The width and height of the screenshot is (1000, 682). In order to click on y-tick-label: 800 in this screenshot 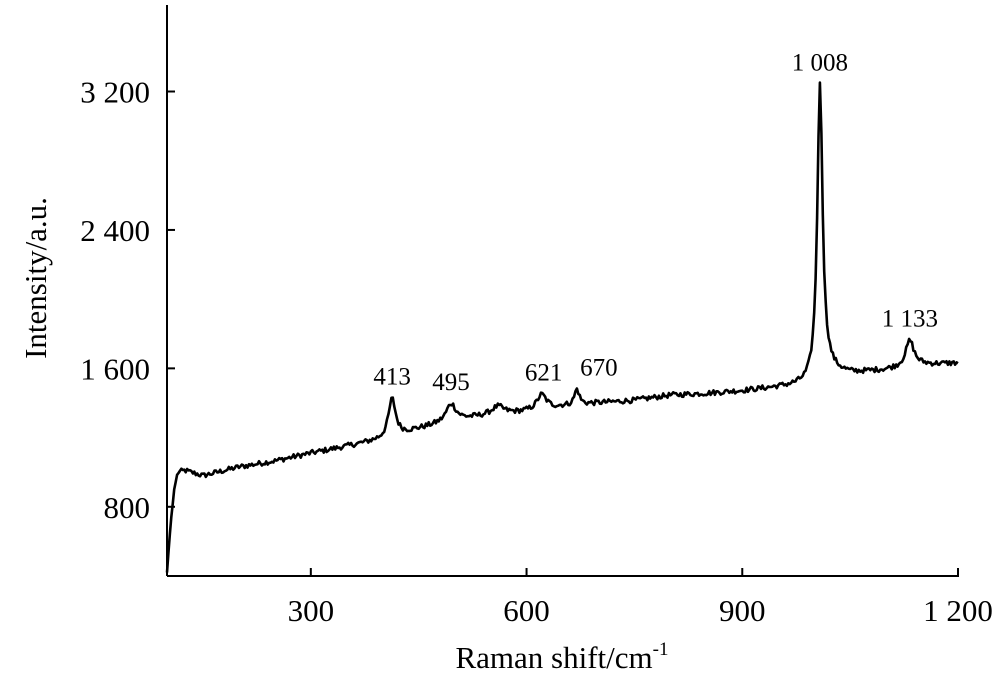, I will do `click(127, 507)`.